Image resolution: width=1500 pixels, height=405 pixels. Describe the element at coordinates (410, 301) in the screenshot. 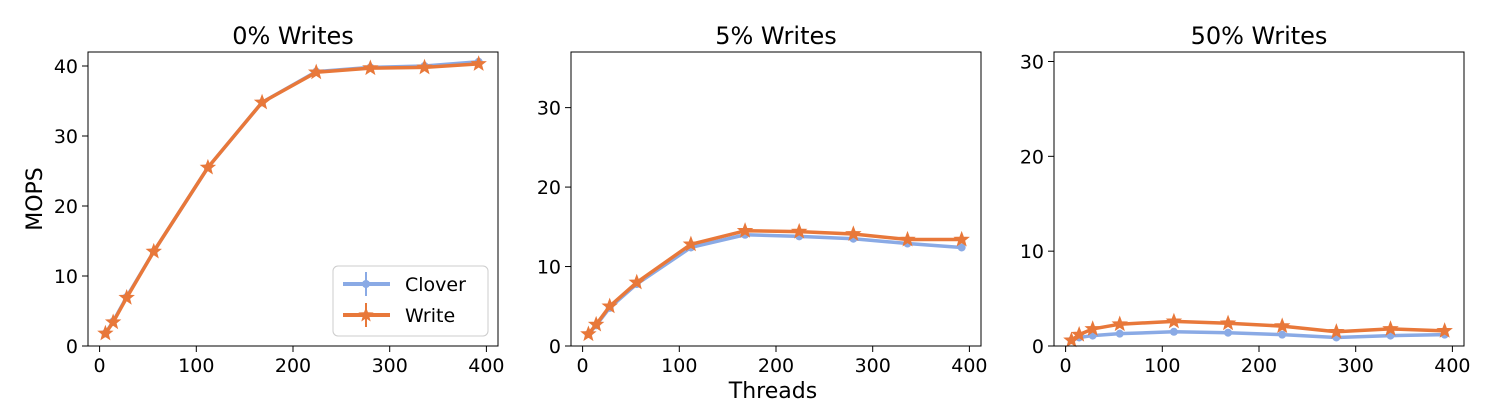

I see `legend: Clover Write` at that location.